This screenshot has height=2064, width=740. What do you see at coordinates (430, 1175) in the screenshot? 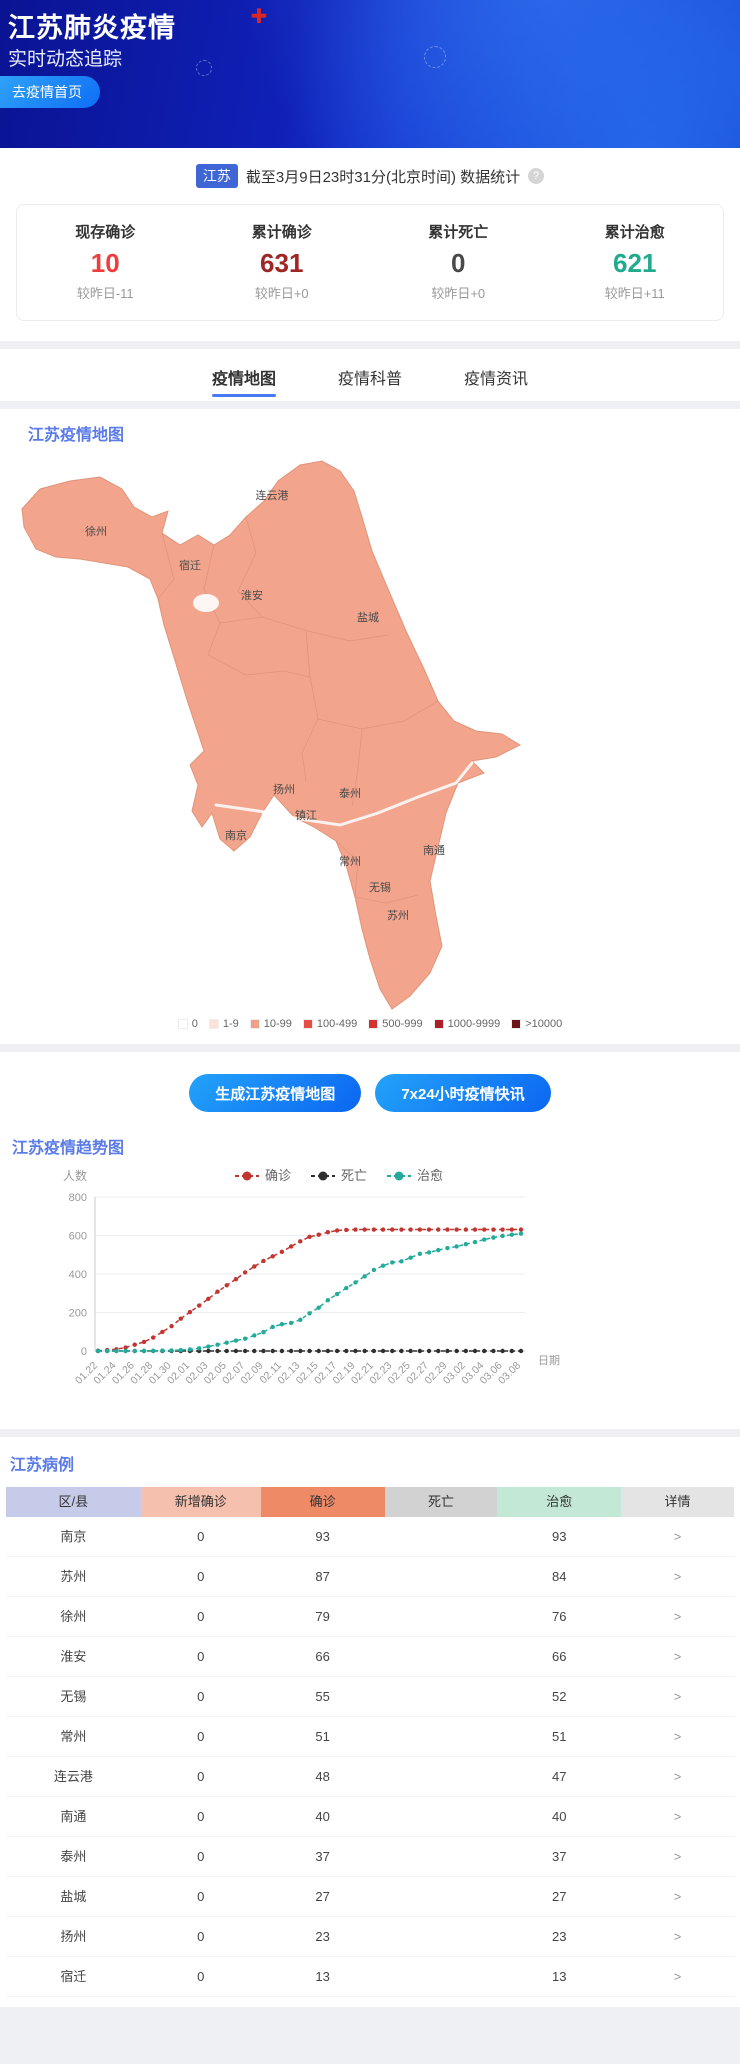
I see `svg-text: 治愈` at bounding box center [430, 1175].